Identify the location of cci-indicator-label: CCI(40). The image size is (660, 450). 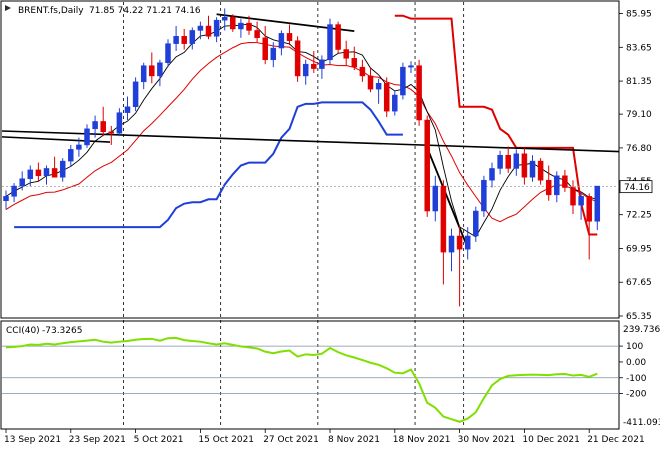
(23, 331).